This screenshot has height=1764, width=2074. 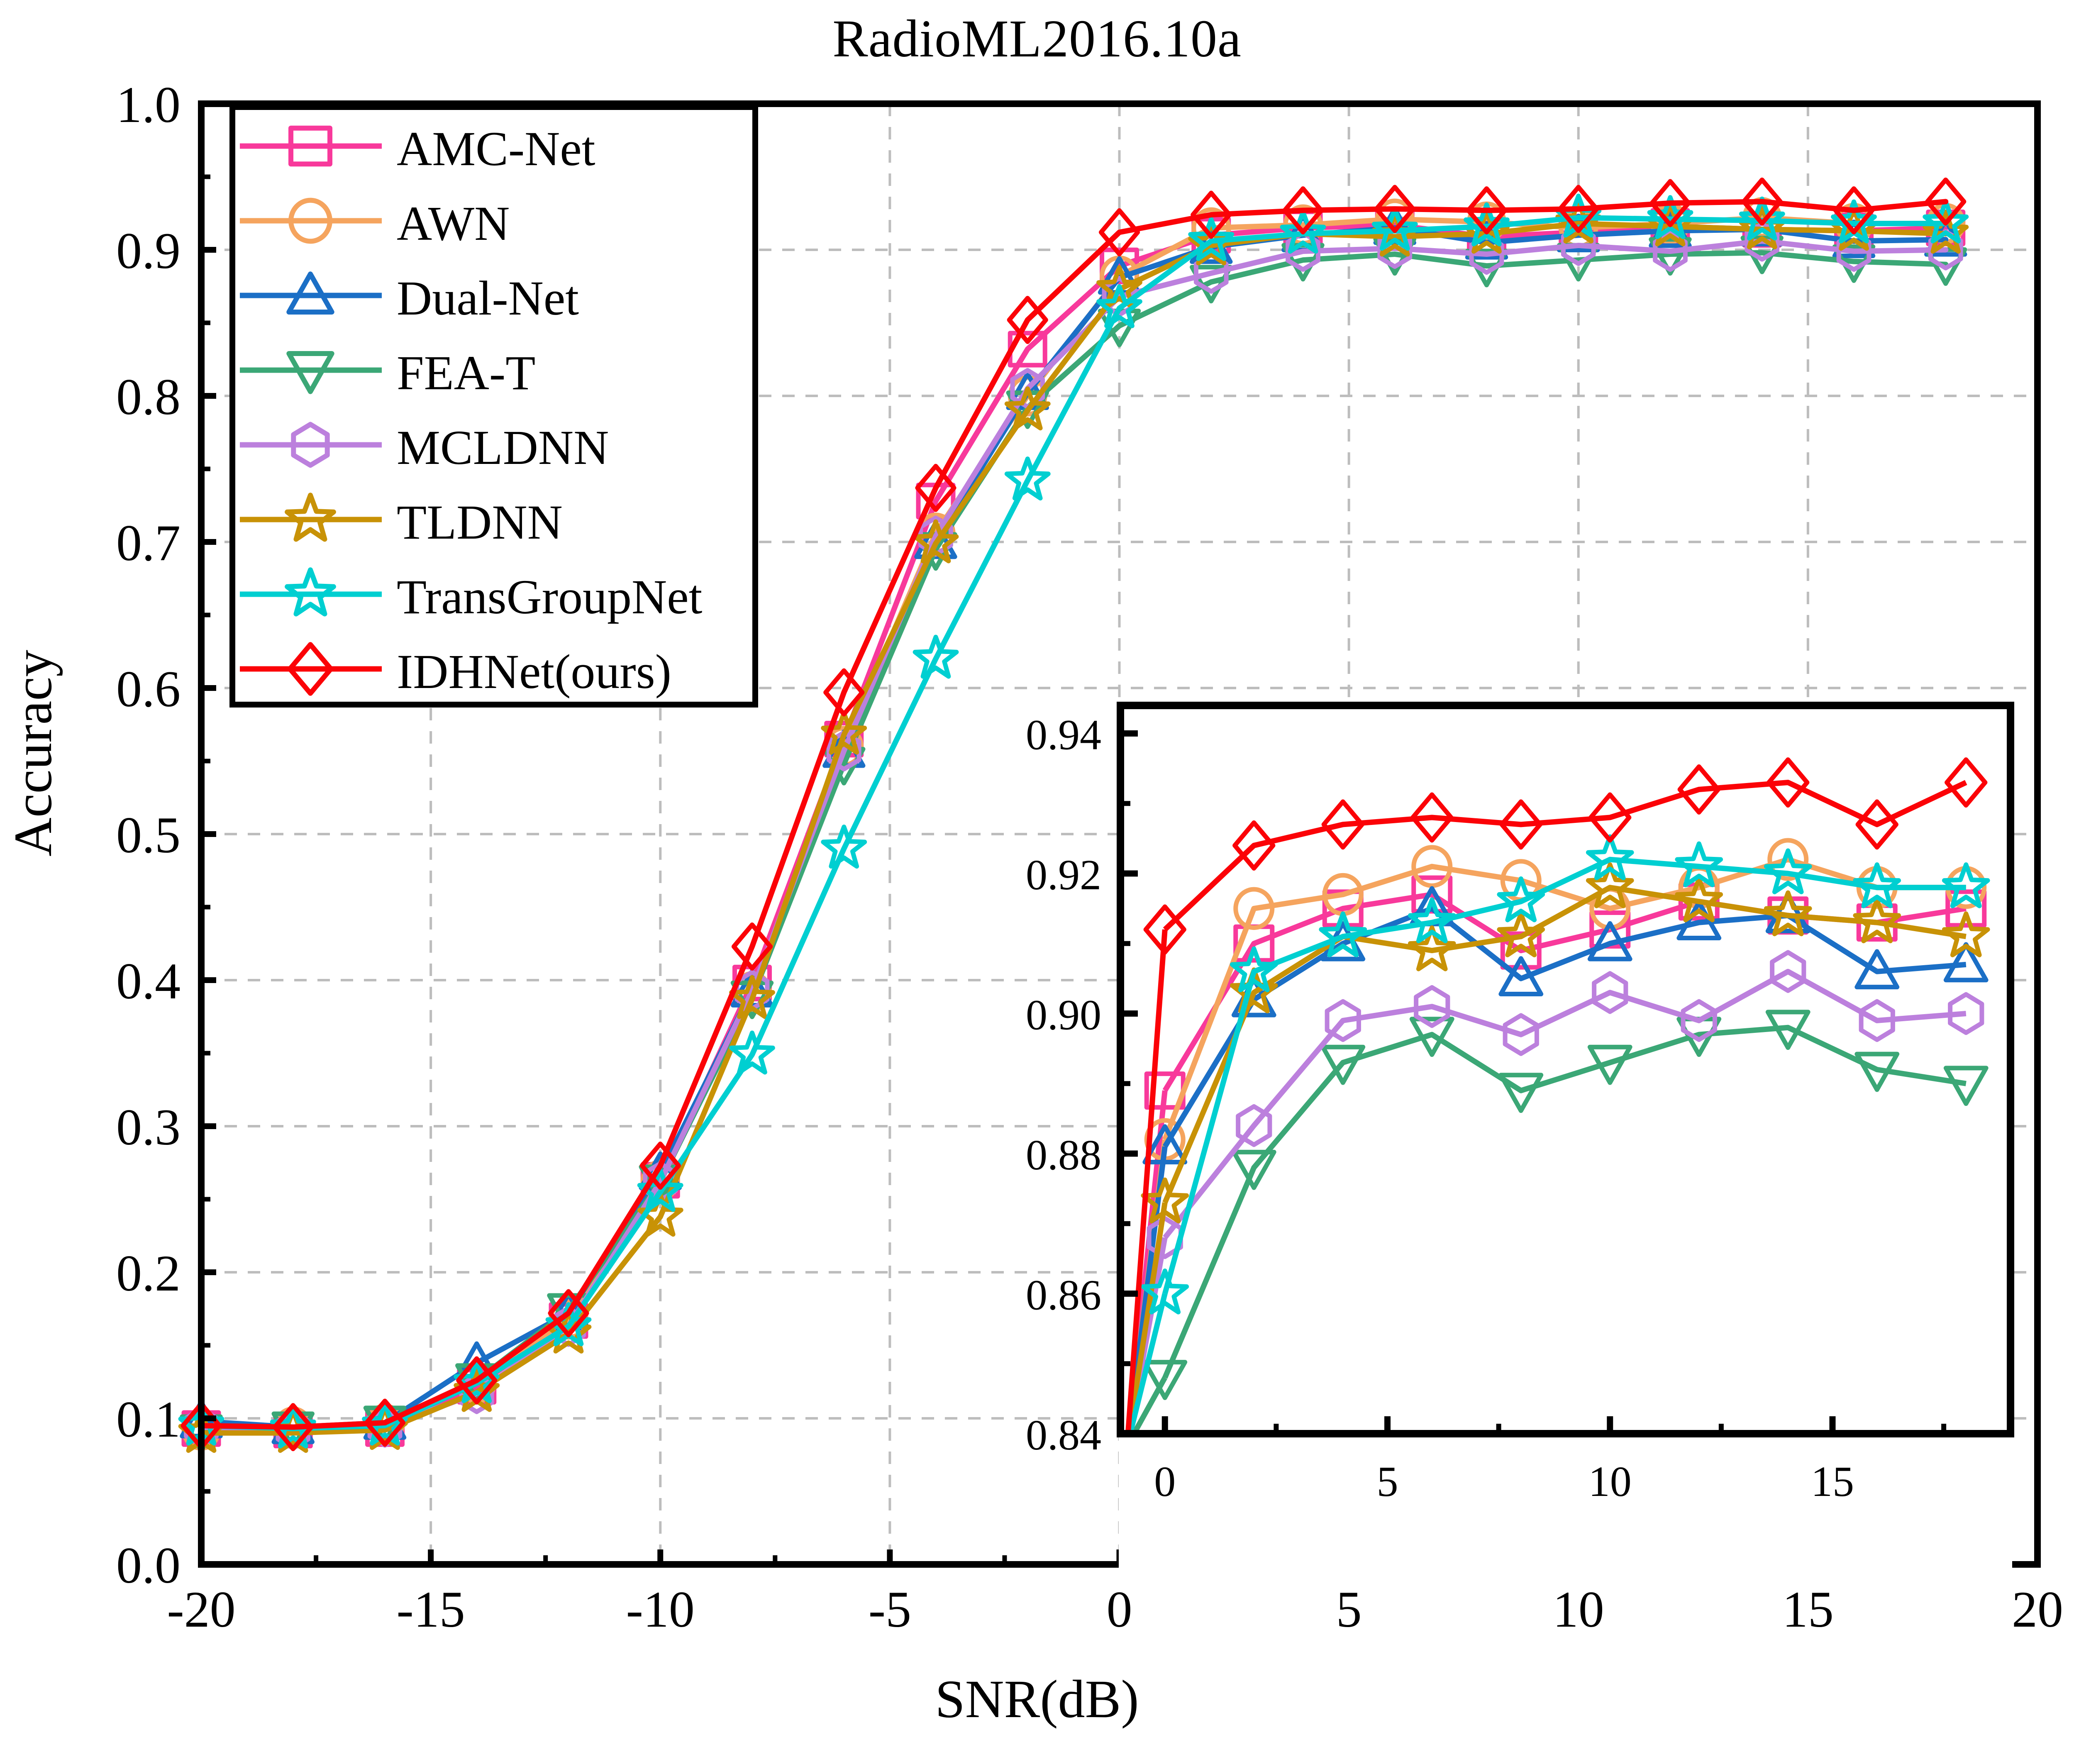 I want to click on legend-item-transgroupnet: TransGroupNet, so click(x=471, y=596).